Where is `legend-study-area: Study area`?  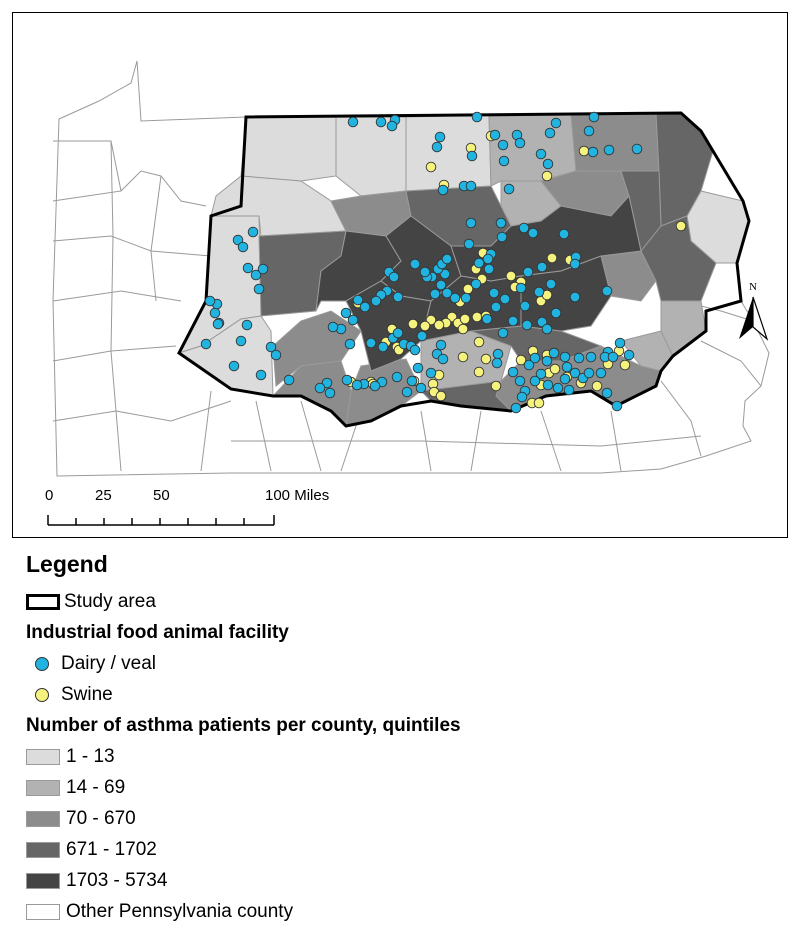 legend-study-area: Study area is located at coordinates (406, 601).